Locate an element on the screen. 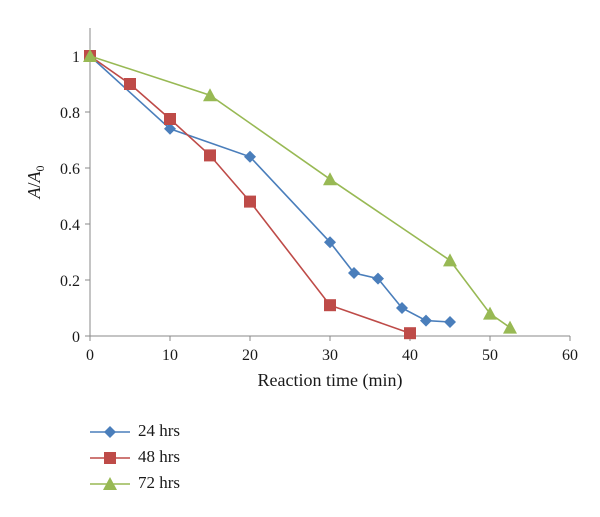 The image size is (600, 517). y-tick-label: 0.6 is located at coordinates (70, 169).